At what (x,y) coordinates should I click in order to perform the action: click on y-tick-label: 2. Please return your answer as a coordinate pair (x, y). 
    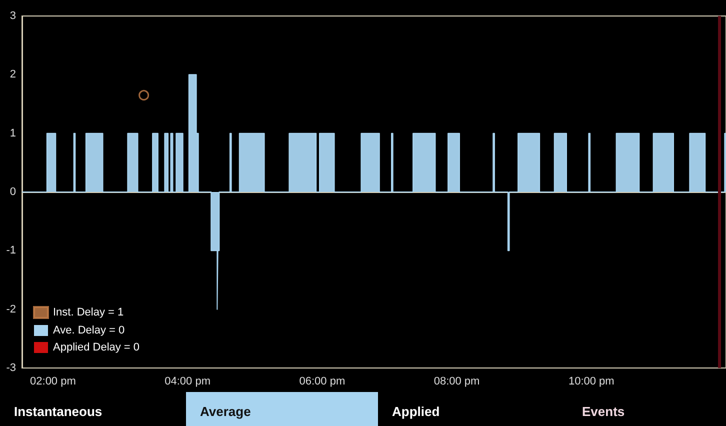
    Looking at the image, I should click on (13, 74).